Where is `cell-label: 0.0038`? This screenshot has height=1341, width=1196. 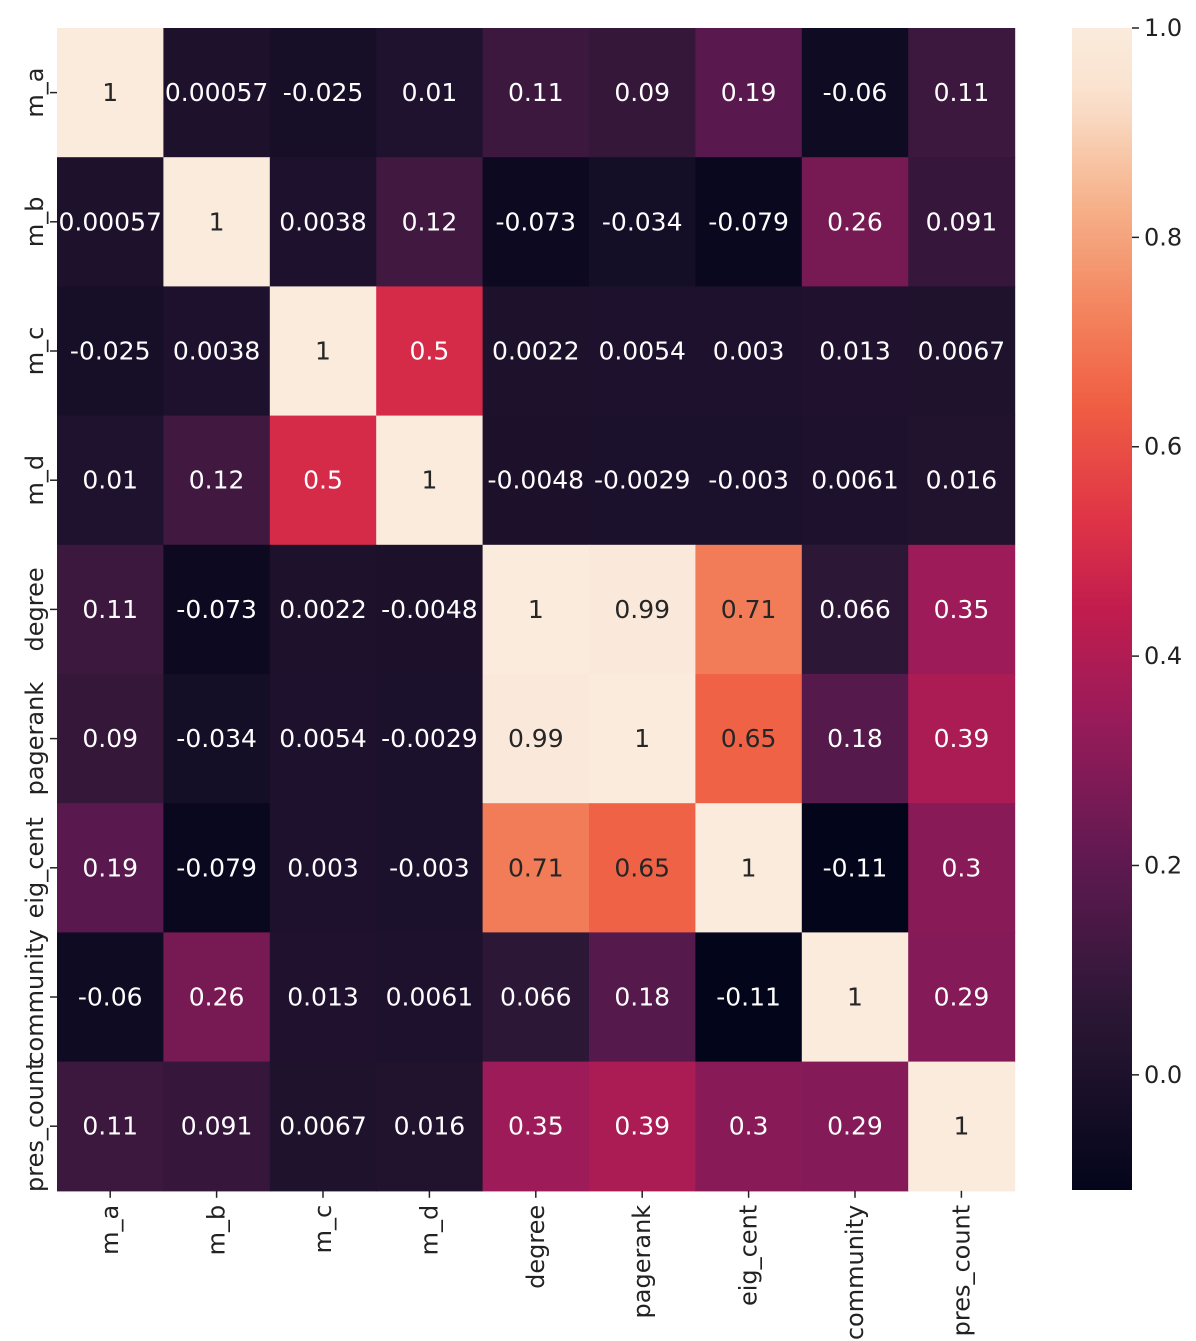 cell-label: 0.0038 is located at coordinates (322, 221).